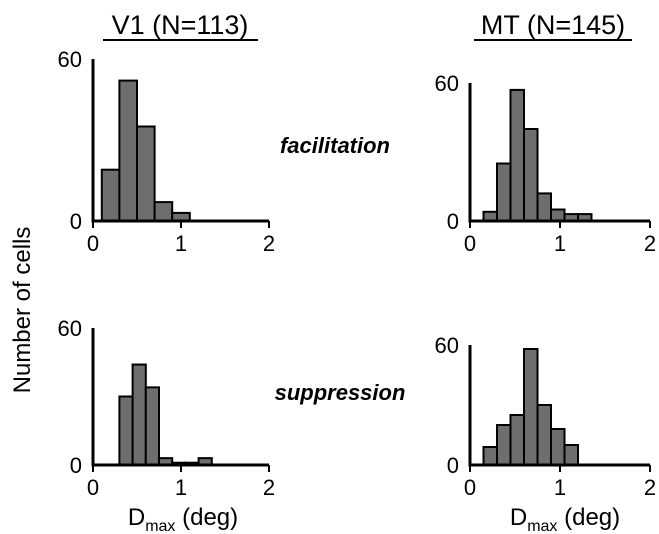 The width and height of the screenshot is (659, 534). What do you see at coordinates (167, 151) in the screenshot?
I see `histogram-v1-facilitation: 0 1 2 0 60` at bounding box center [167, 151].